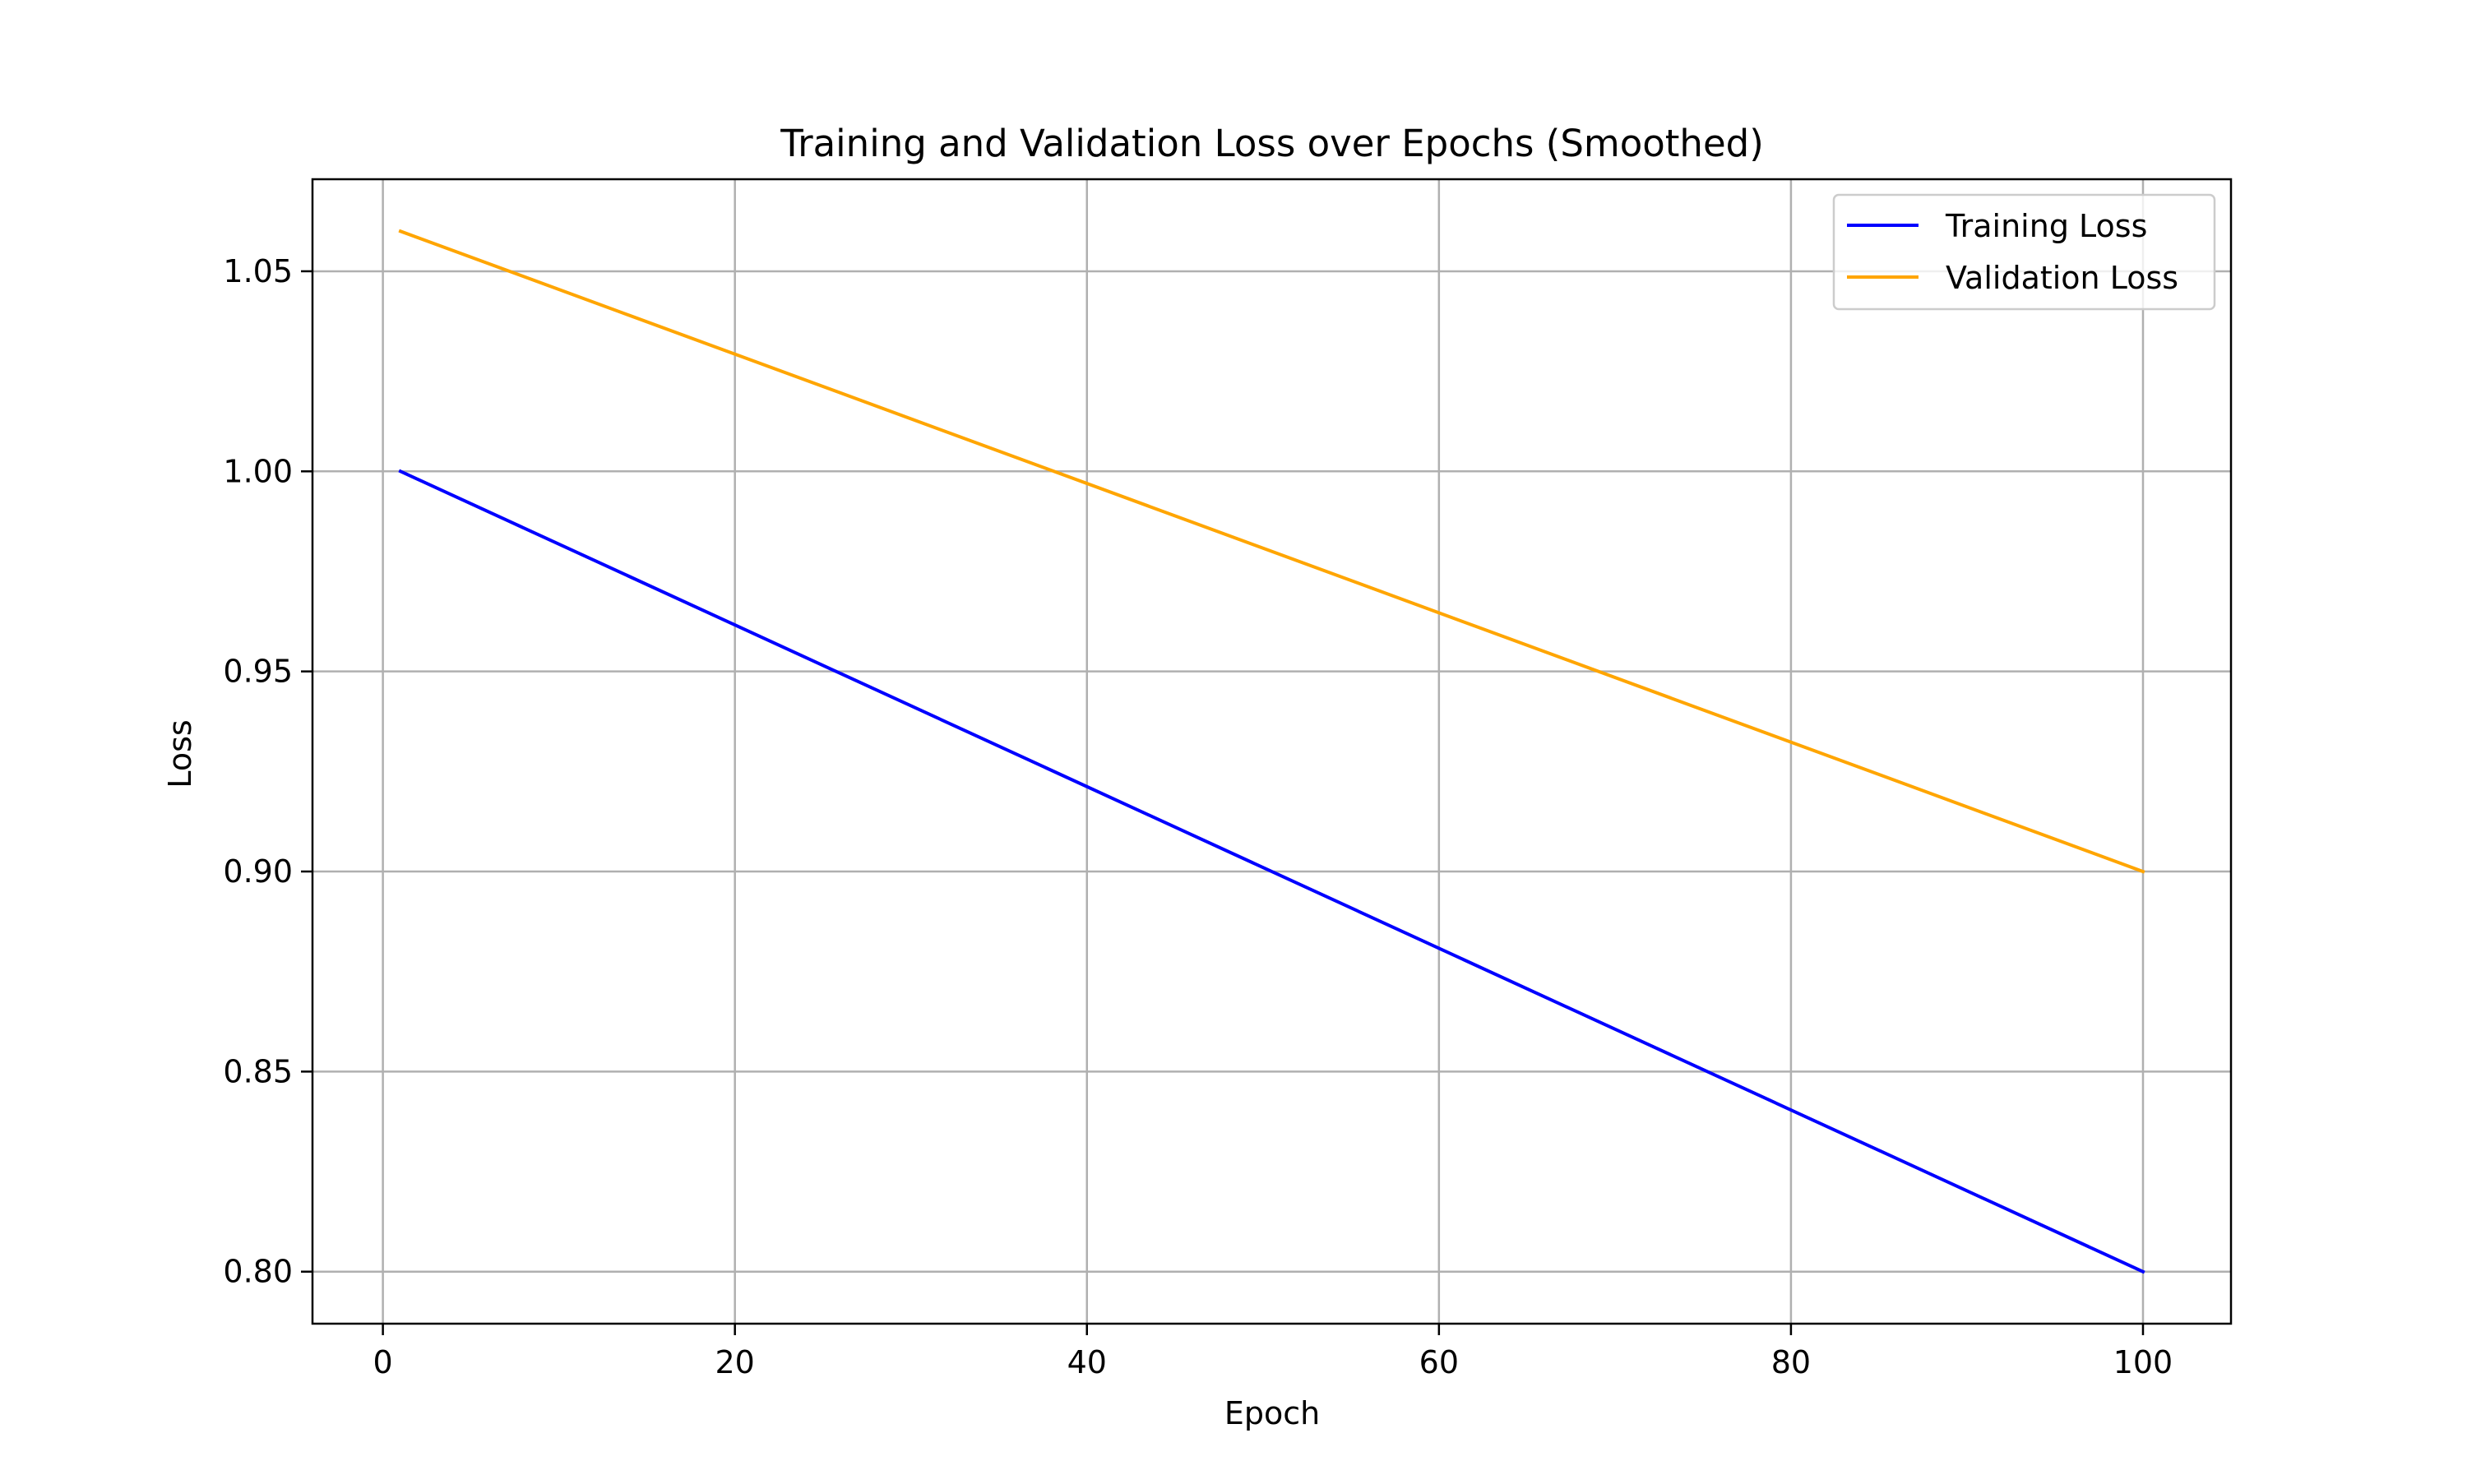  What do you see at coordinates (1791, 1362) in the screenshot?
I see `x-tick-label: 80` at bounding box center [1791, 1362].